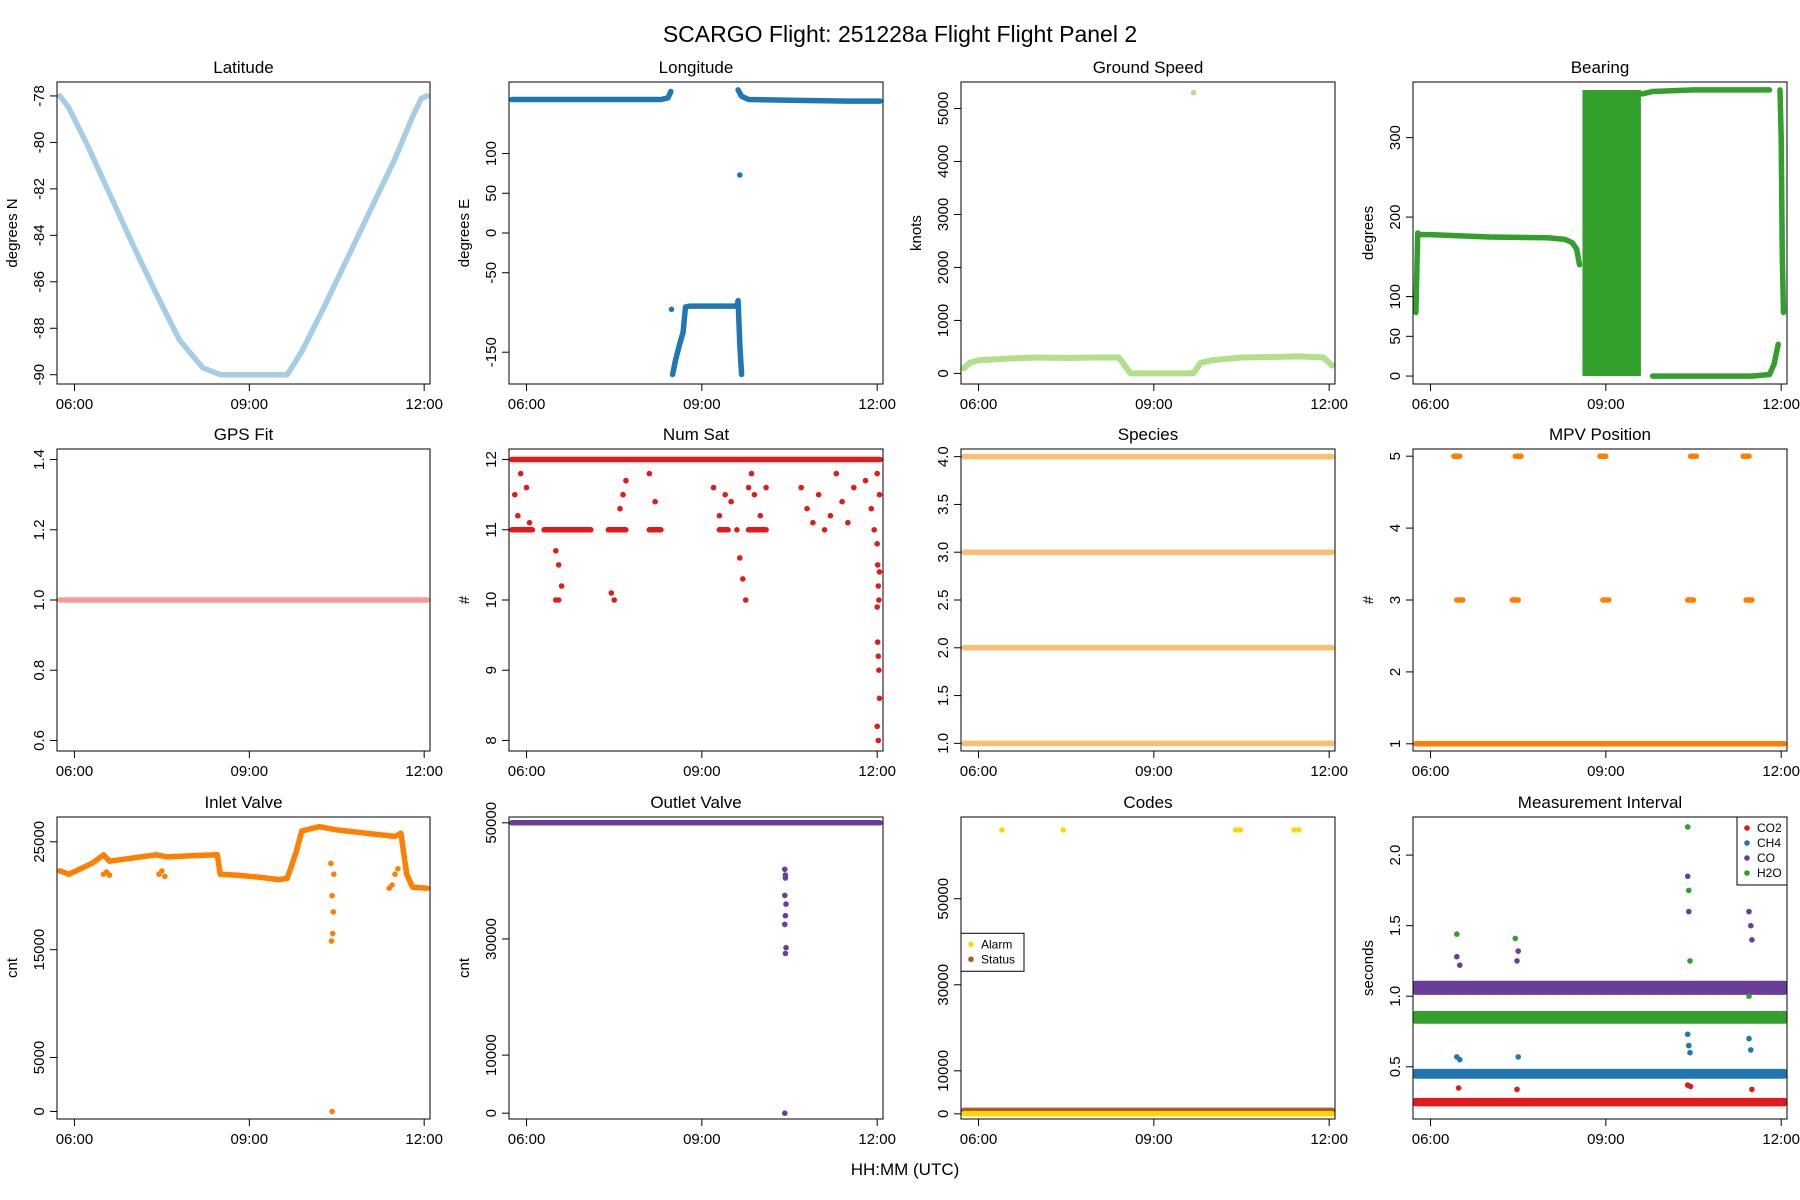 The image size is (1800, 1200). What do you see at coordinates (243, 968) in the screenshot?
I see `inlet_valve-frame` at bounding box center [243, 968].